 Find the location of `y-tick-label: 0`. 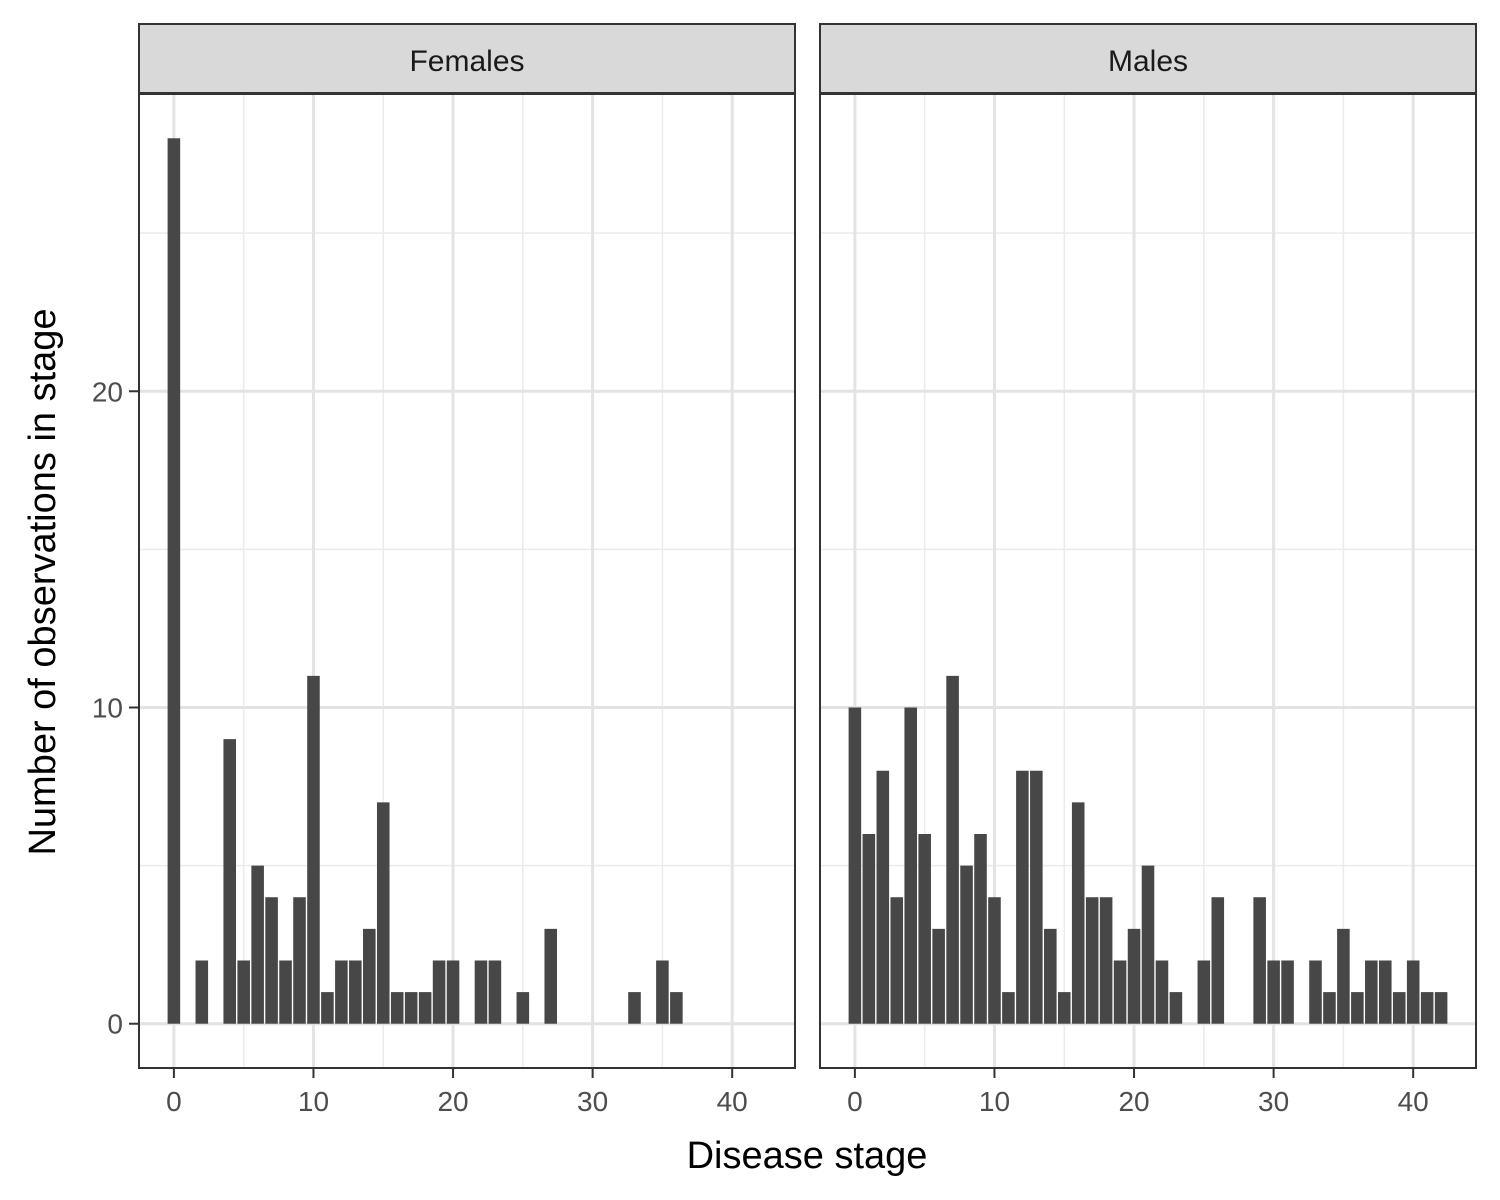

y-tick-label: 0 is located at coordinates (115, 1024).